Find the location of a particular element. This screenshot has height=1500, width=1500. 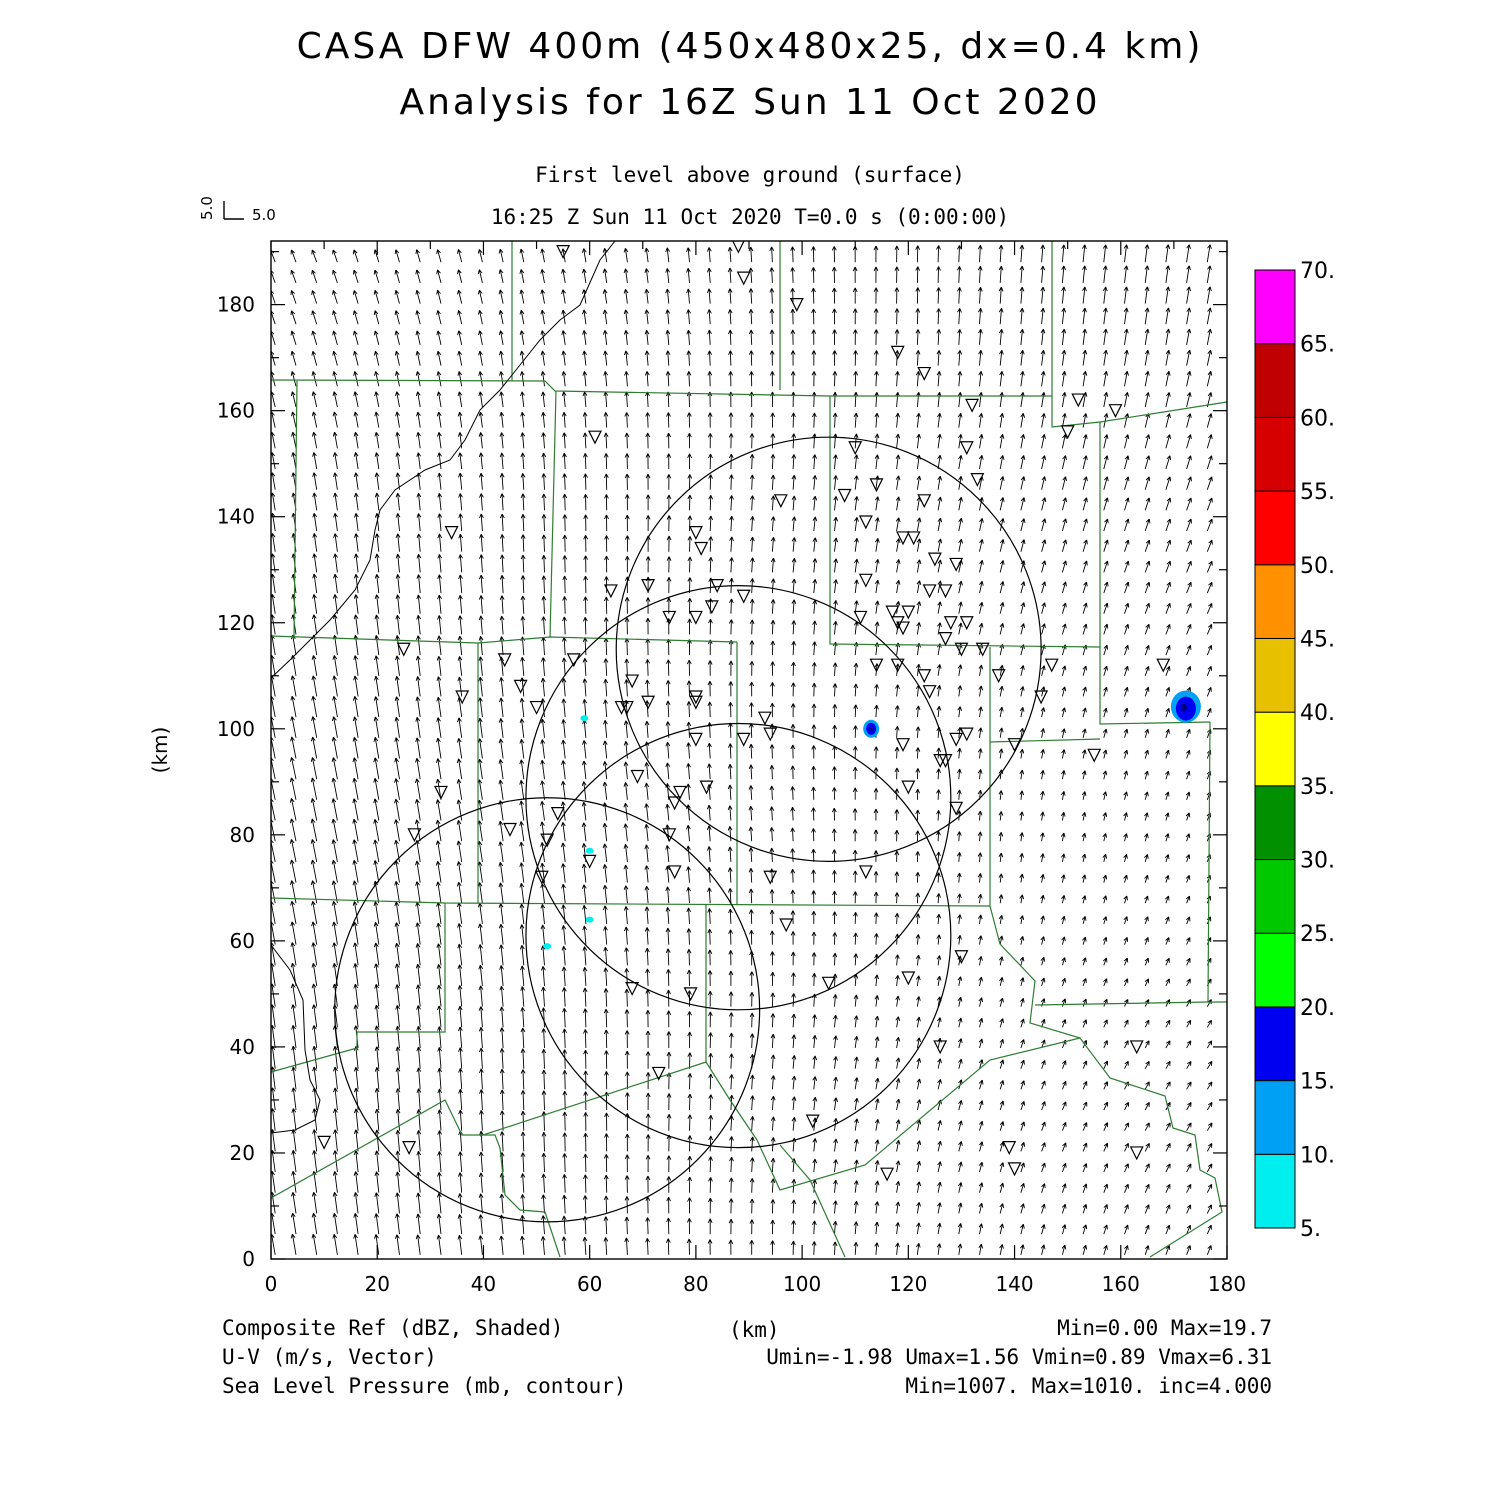

vector-key: 5.0 5.0 is located at coordinates (237, 210).